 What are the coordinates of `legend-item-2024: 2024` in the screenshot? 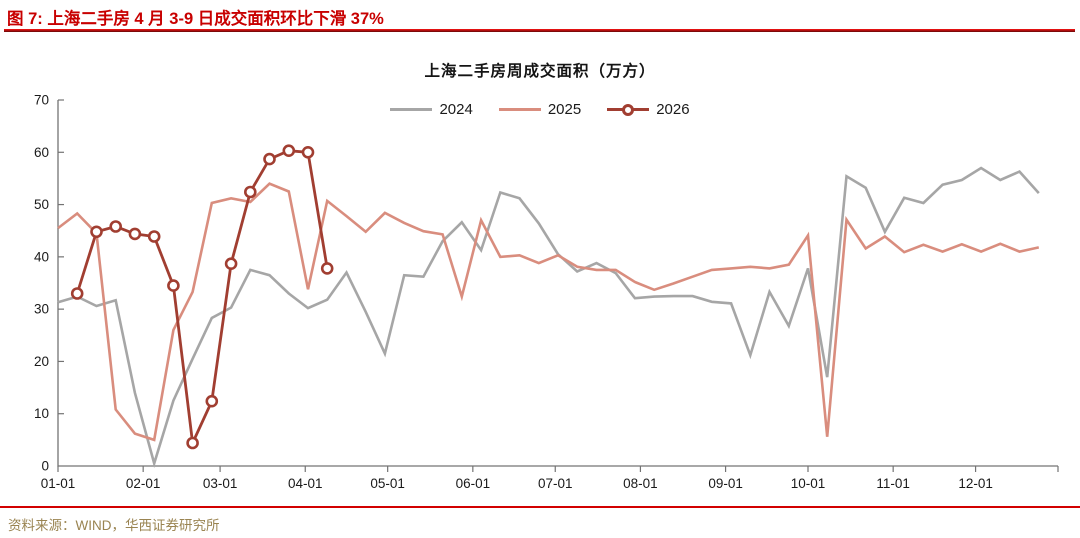 It's located at (431, 109).